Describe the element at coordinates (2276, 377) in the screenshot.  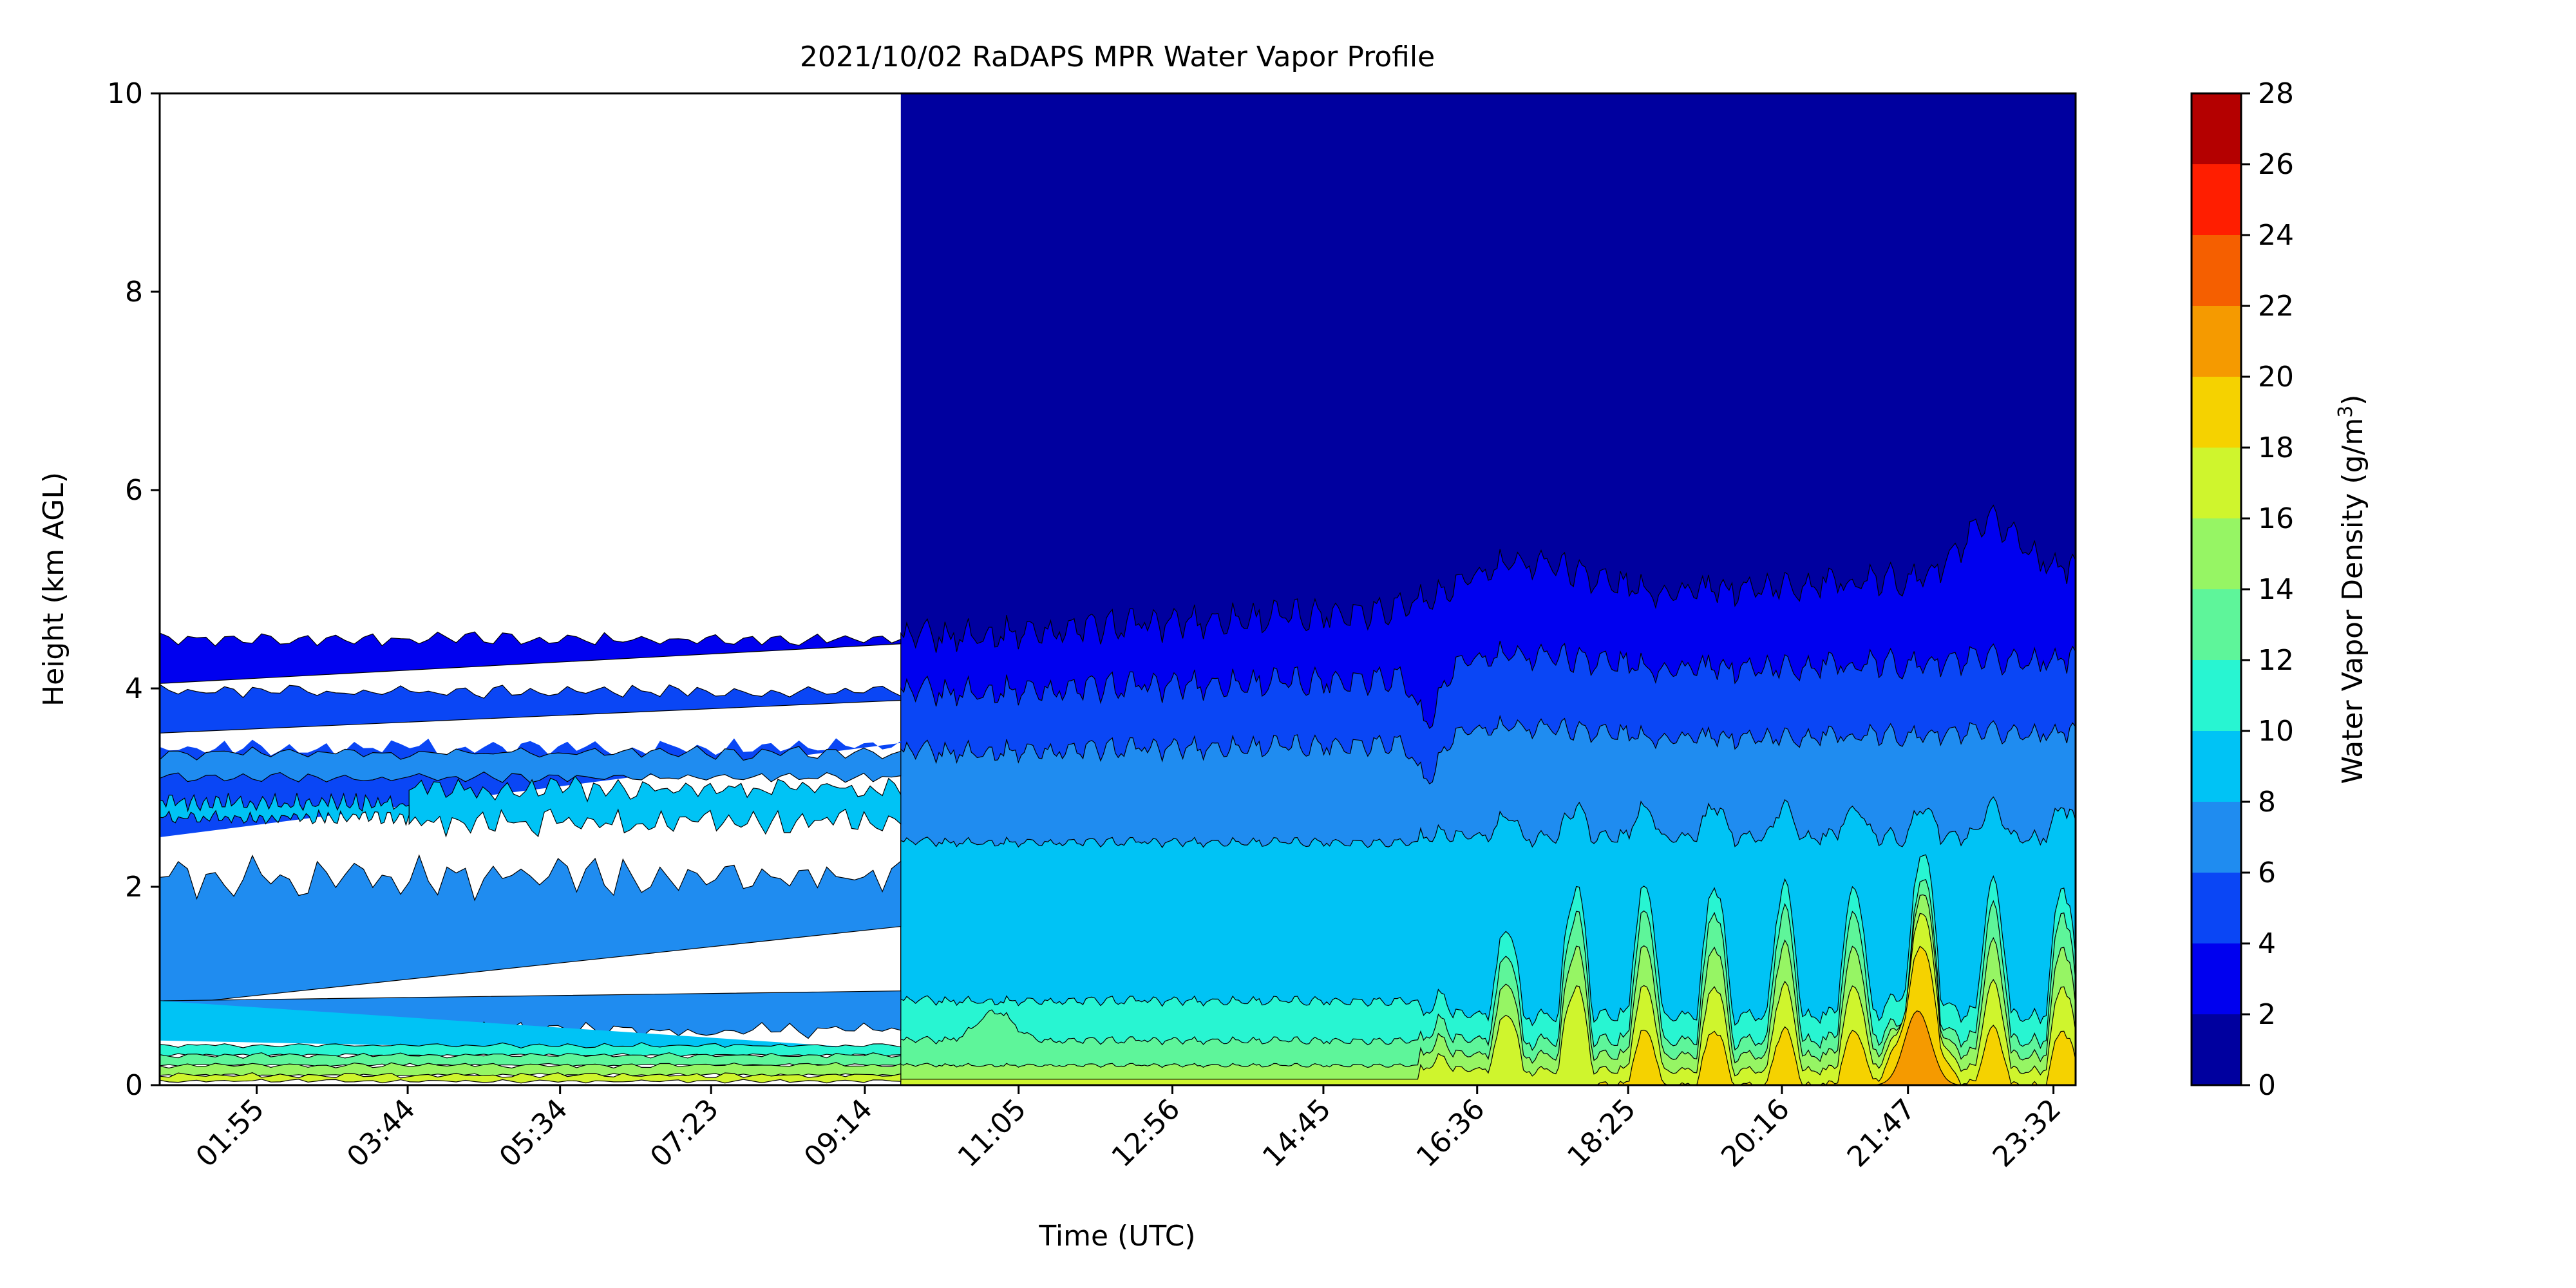
I see `colorbar-tick-label: 20` at that location.